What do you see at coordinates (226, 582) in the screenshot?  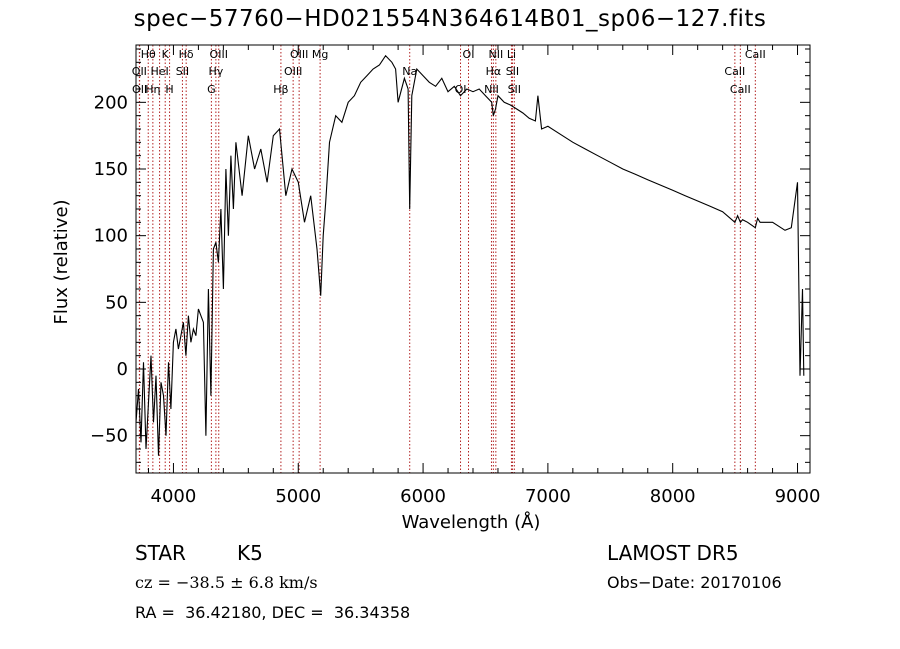 I see `redshift-line: cz = −38.5 ± 6.8 km/s` at bounding box center [226, 582].